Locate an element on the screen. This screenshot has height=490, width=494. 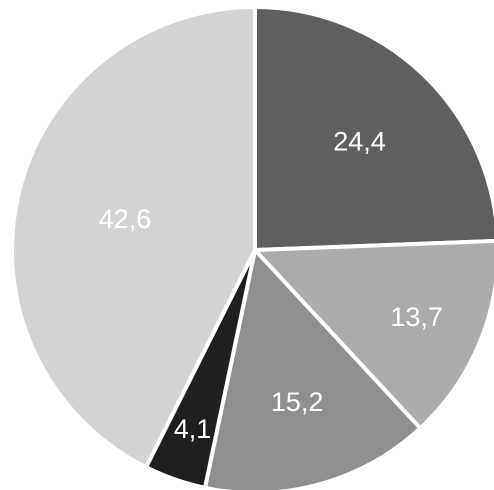
slice-label-0: 24,4 is located at coordinates (359, 141).